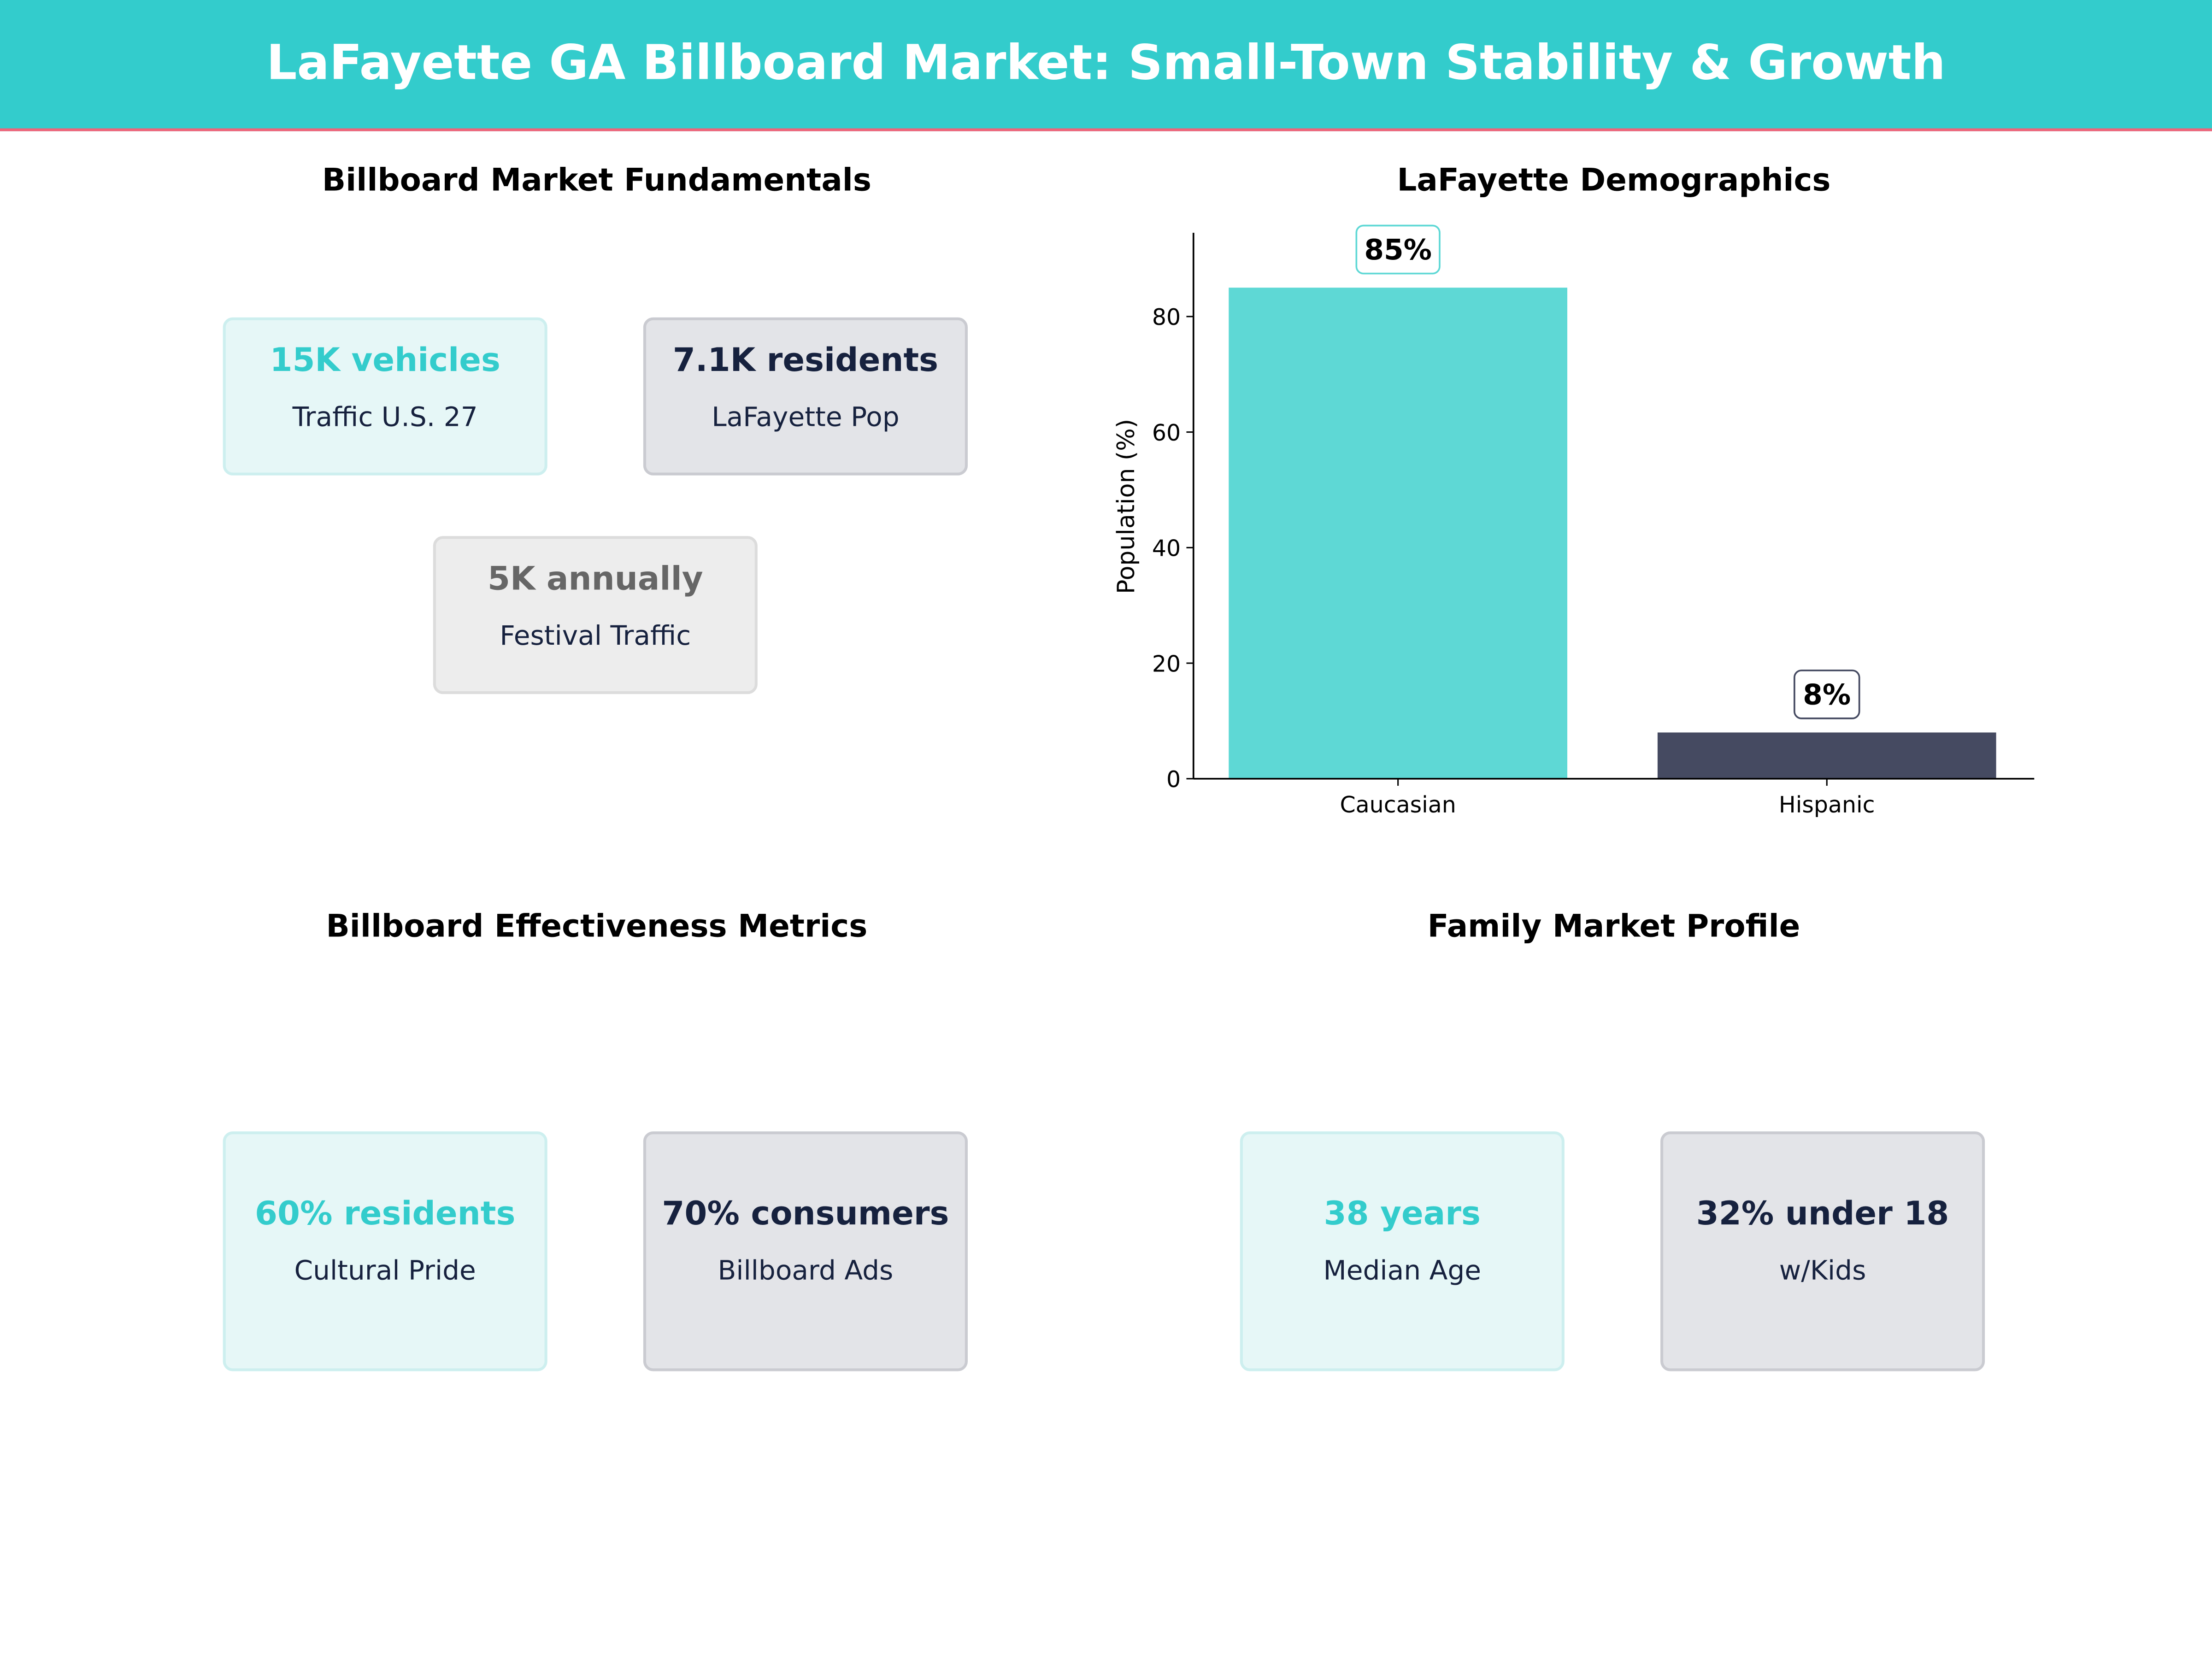 The height and width of the screenshot is (1659, 2212). I want to click on card-label: Cultural Pride, so click(385, 1271).